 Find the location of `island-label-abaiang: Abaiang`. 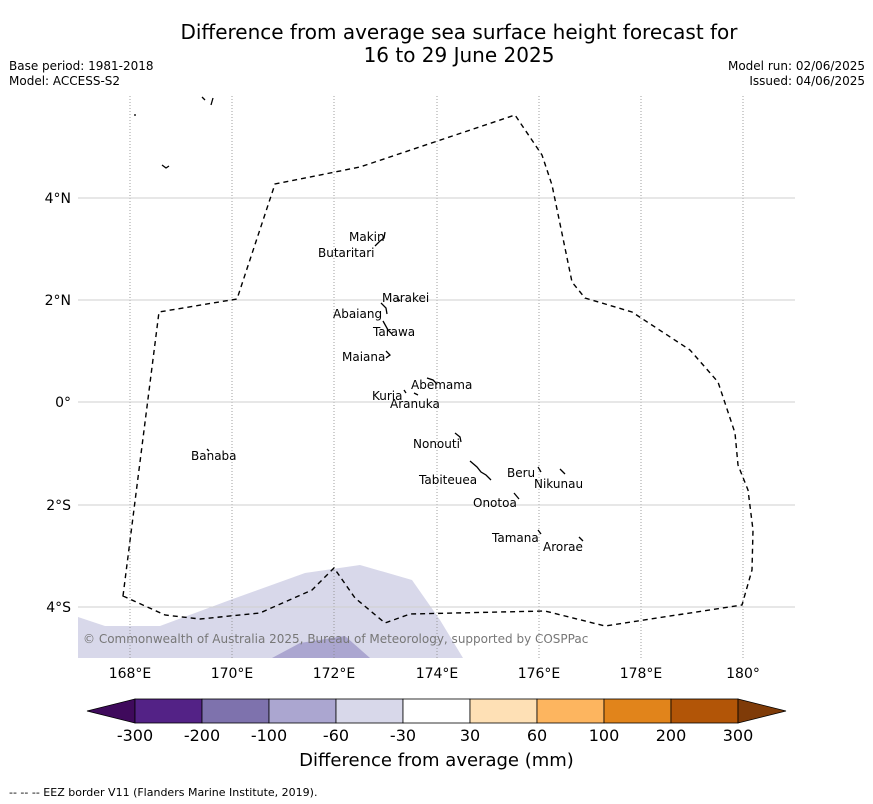

island-label-abaiang: Abaiang is located at coordinates (357, 314).